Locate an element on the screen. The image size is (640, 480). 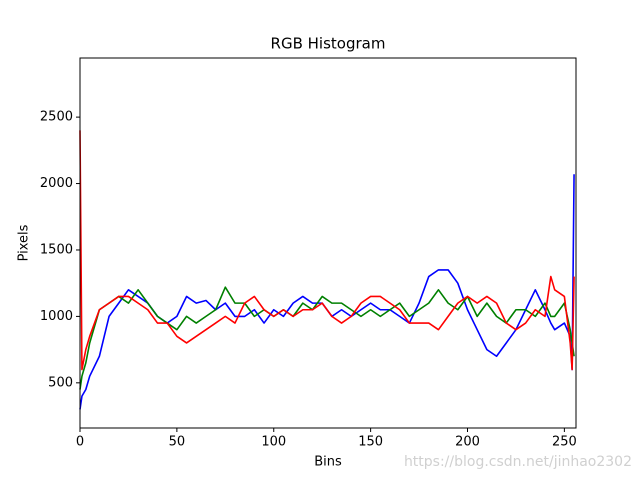
x-tick-label: 250 is located at coordinates (564, 442).